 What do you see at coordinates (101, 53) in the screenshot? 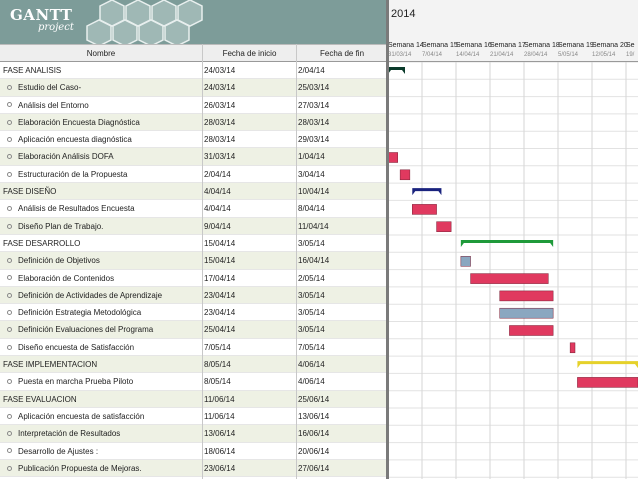
I see `column-header-name: Nombre` at bounding box center [101, 53].